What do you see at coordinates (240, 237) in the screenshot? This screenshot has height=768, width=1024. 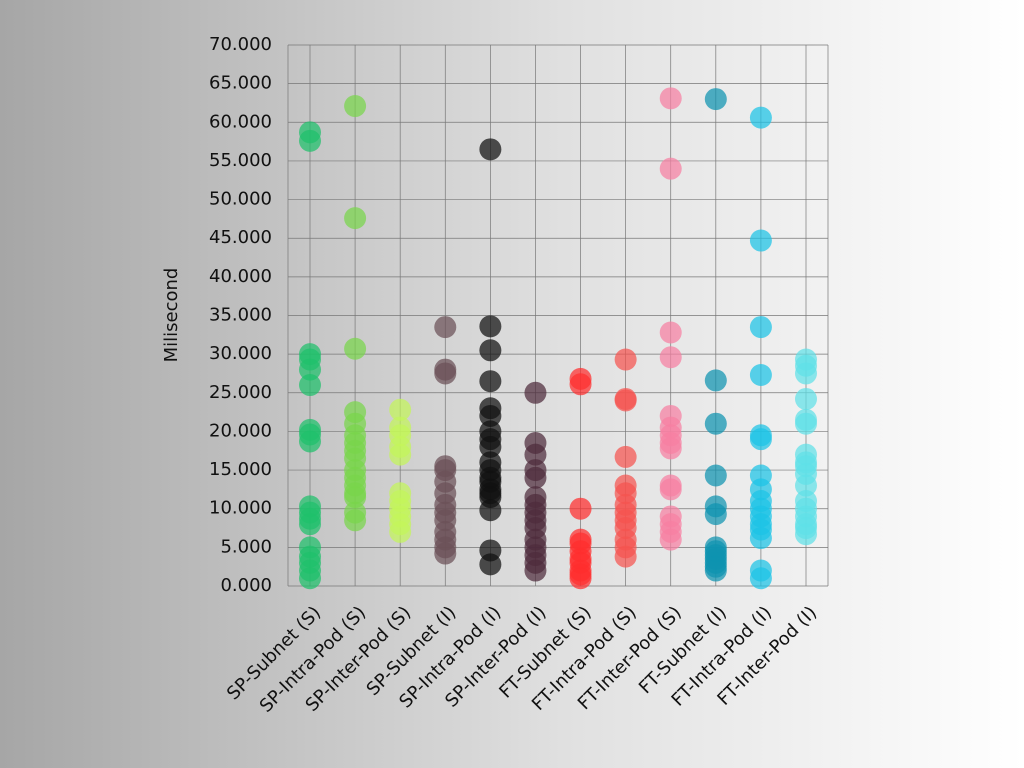 I see `y-tick-label: 45.000` at bounding box center [240, 237].